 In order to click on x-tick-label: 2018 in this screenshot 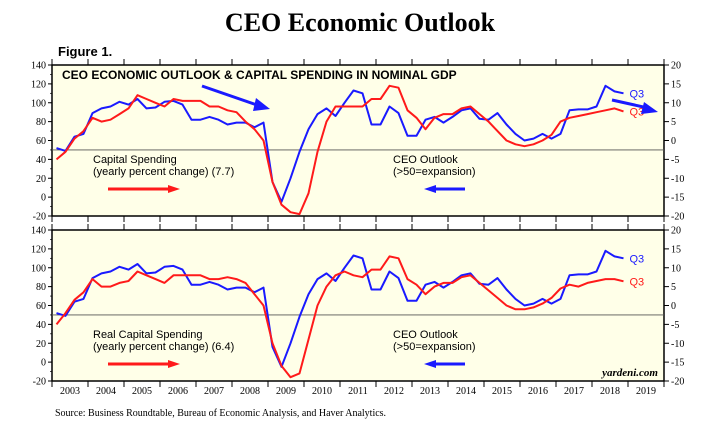, I will do `click(610, 391)`.